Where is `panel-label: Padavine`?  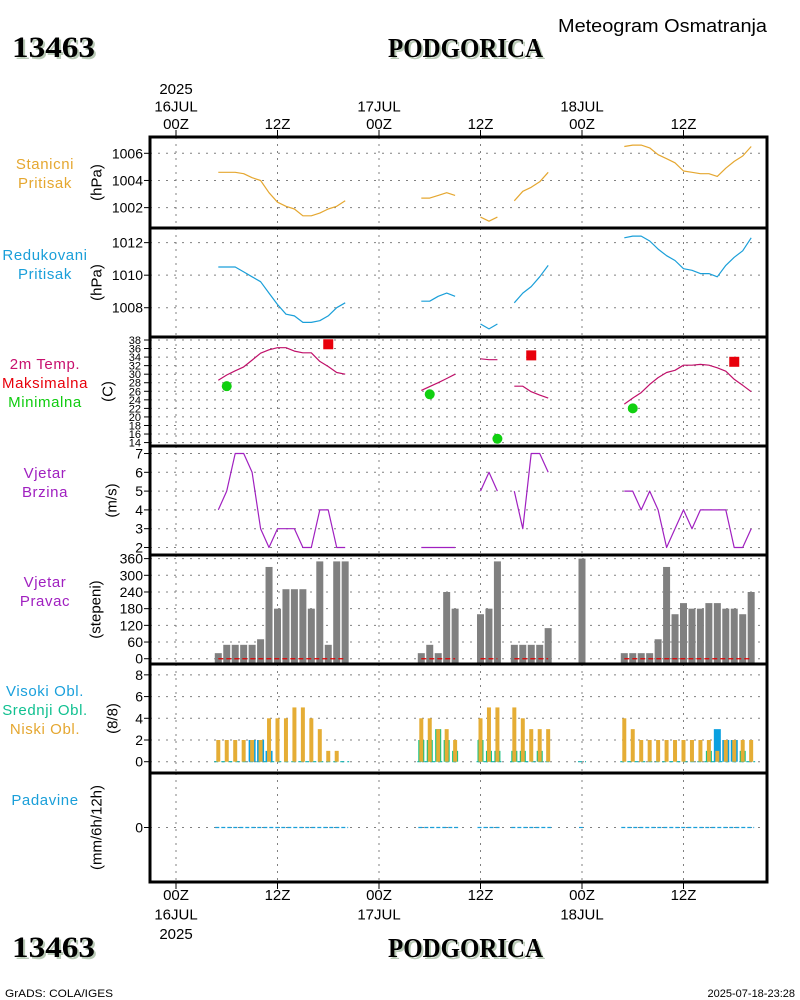
panel-label: Padavine is located at coordinates (44, 800).